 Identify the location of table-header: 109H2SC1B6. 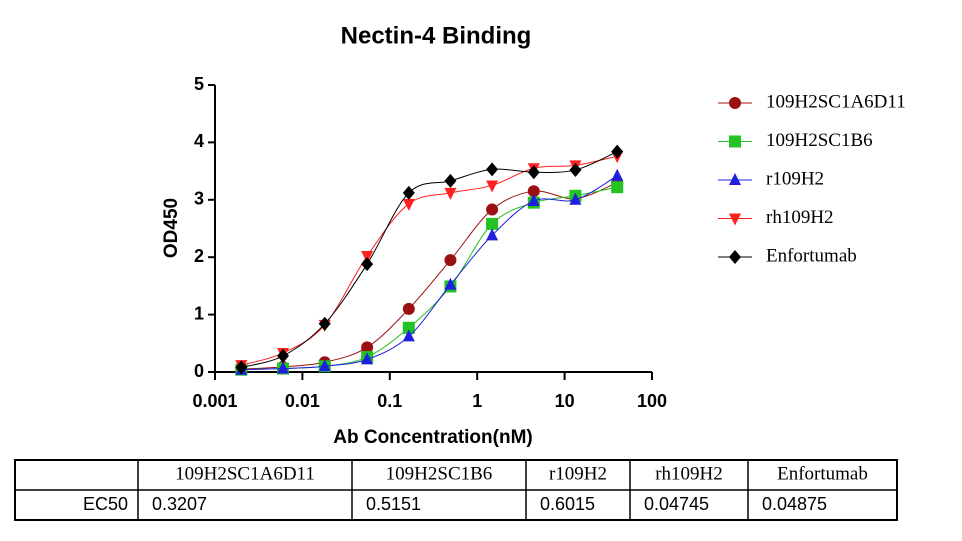
(439, 473).